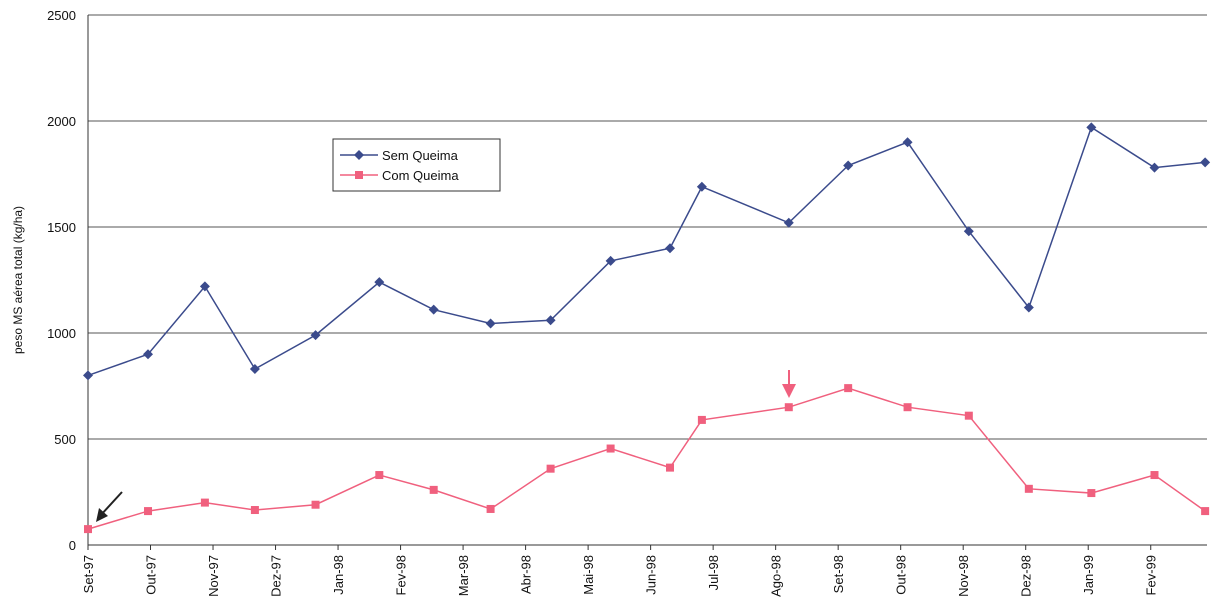  I want to click on y-tick-label: 2500, so click(61, 15).